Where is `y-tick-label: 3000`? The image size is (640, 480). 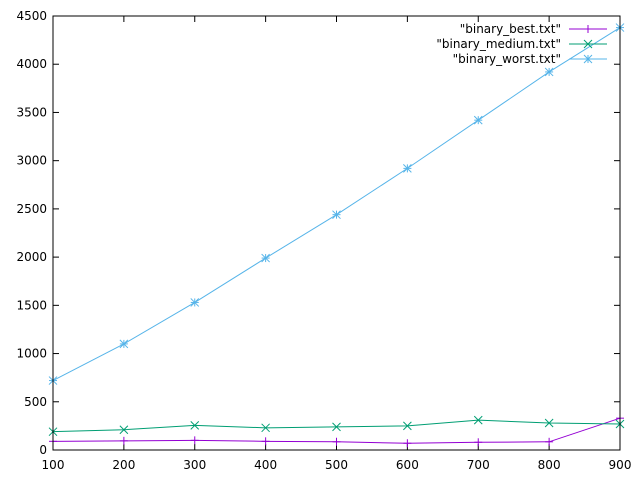
y-tick-label: 3000 is located at coordinates (31, 161).